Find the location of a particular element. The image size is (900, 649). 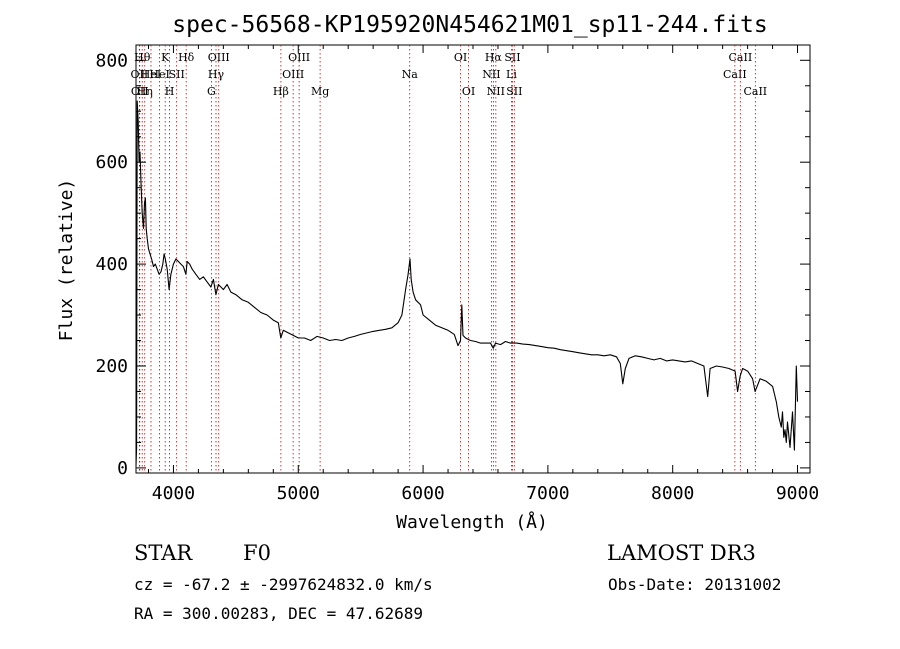

line-label-13: Hβ is located at coordinates (281, 91).